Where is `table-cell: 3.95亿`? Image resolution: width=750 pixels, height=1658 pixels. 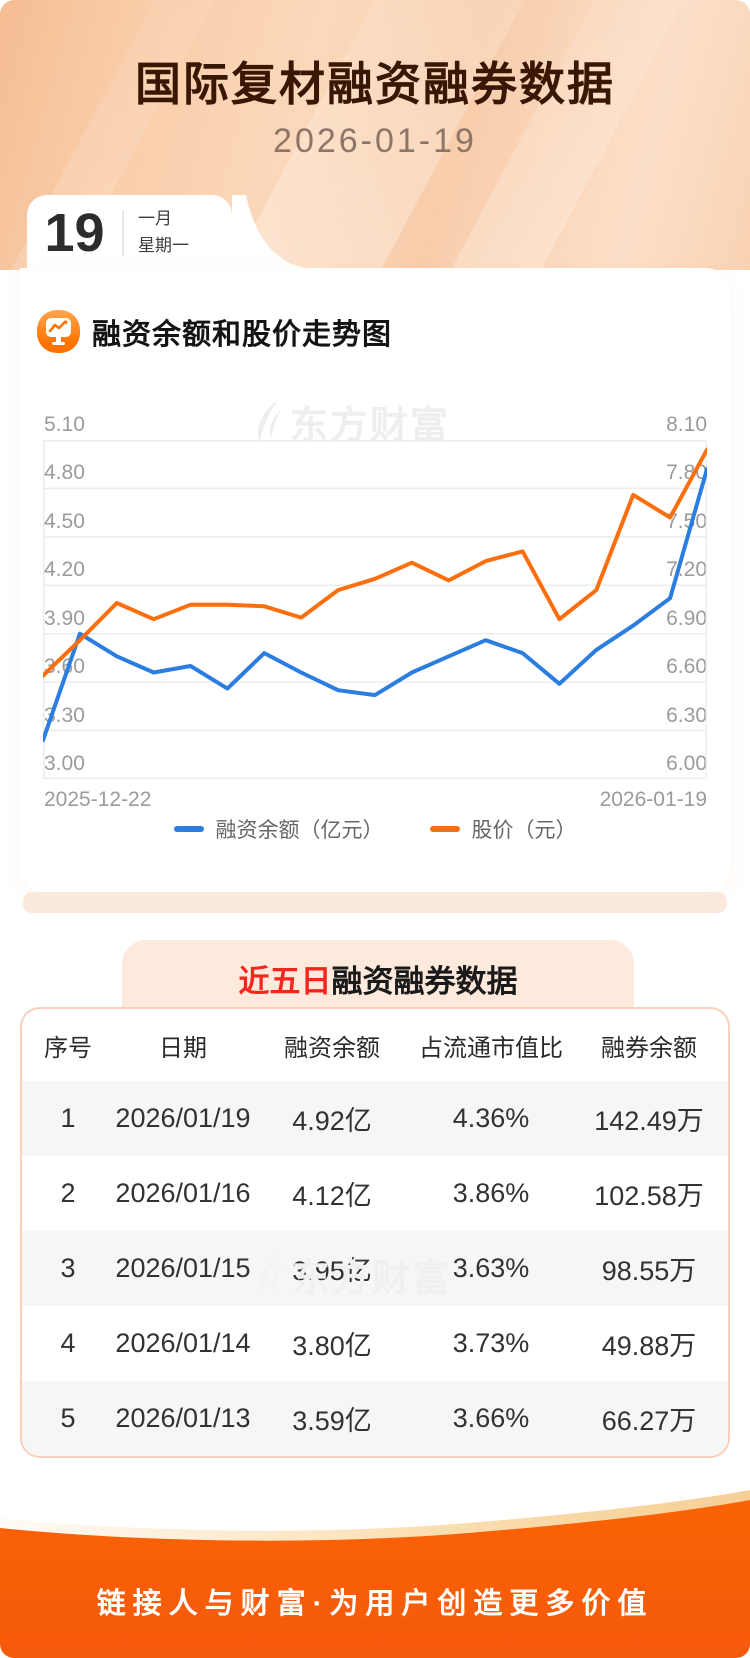
table-cell: 3.95亿 is located at coordinates (332, 1271).